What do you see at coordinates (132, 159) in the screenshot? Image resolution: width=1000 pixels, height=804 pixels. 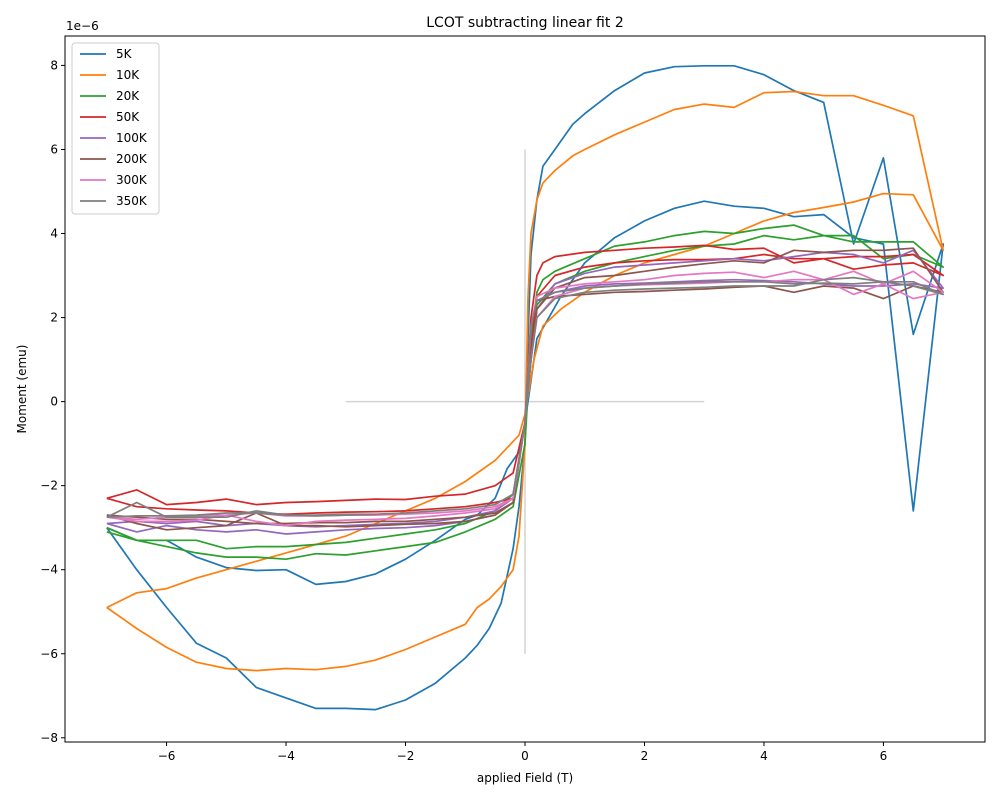 I see `legend-label-200K: 200K` at bounding box center [132, 159].